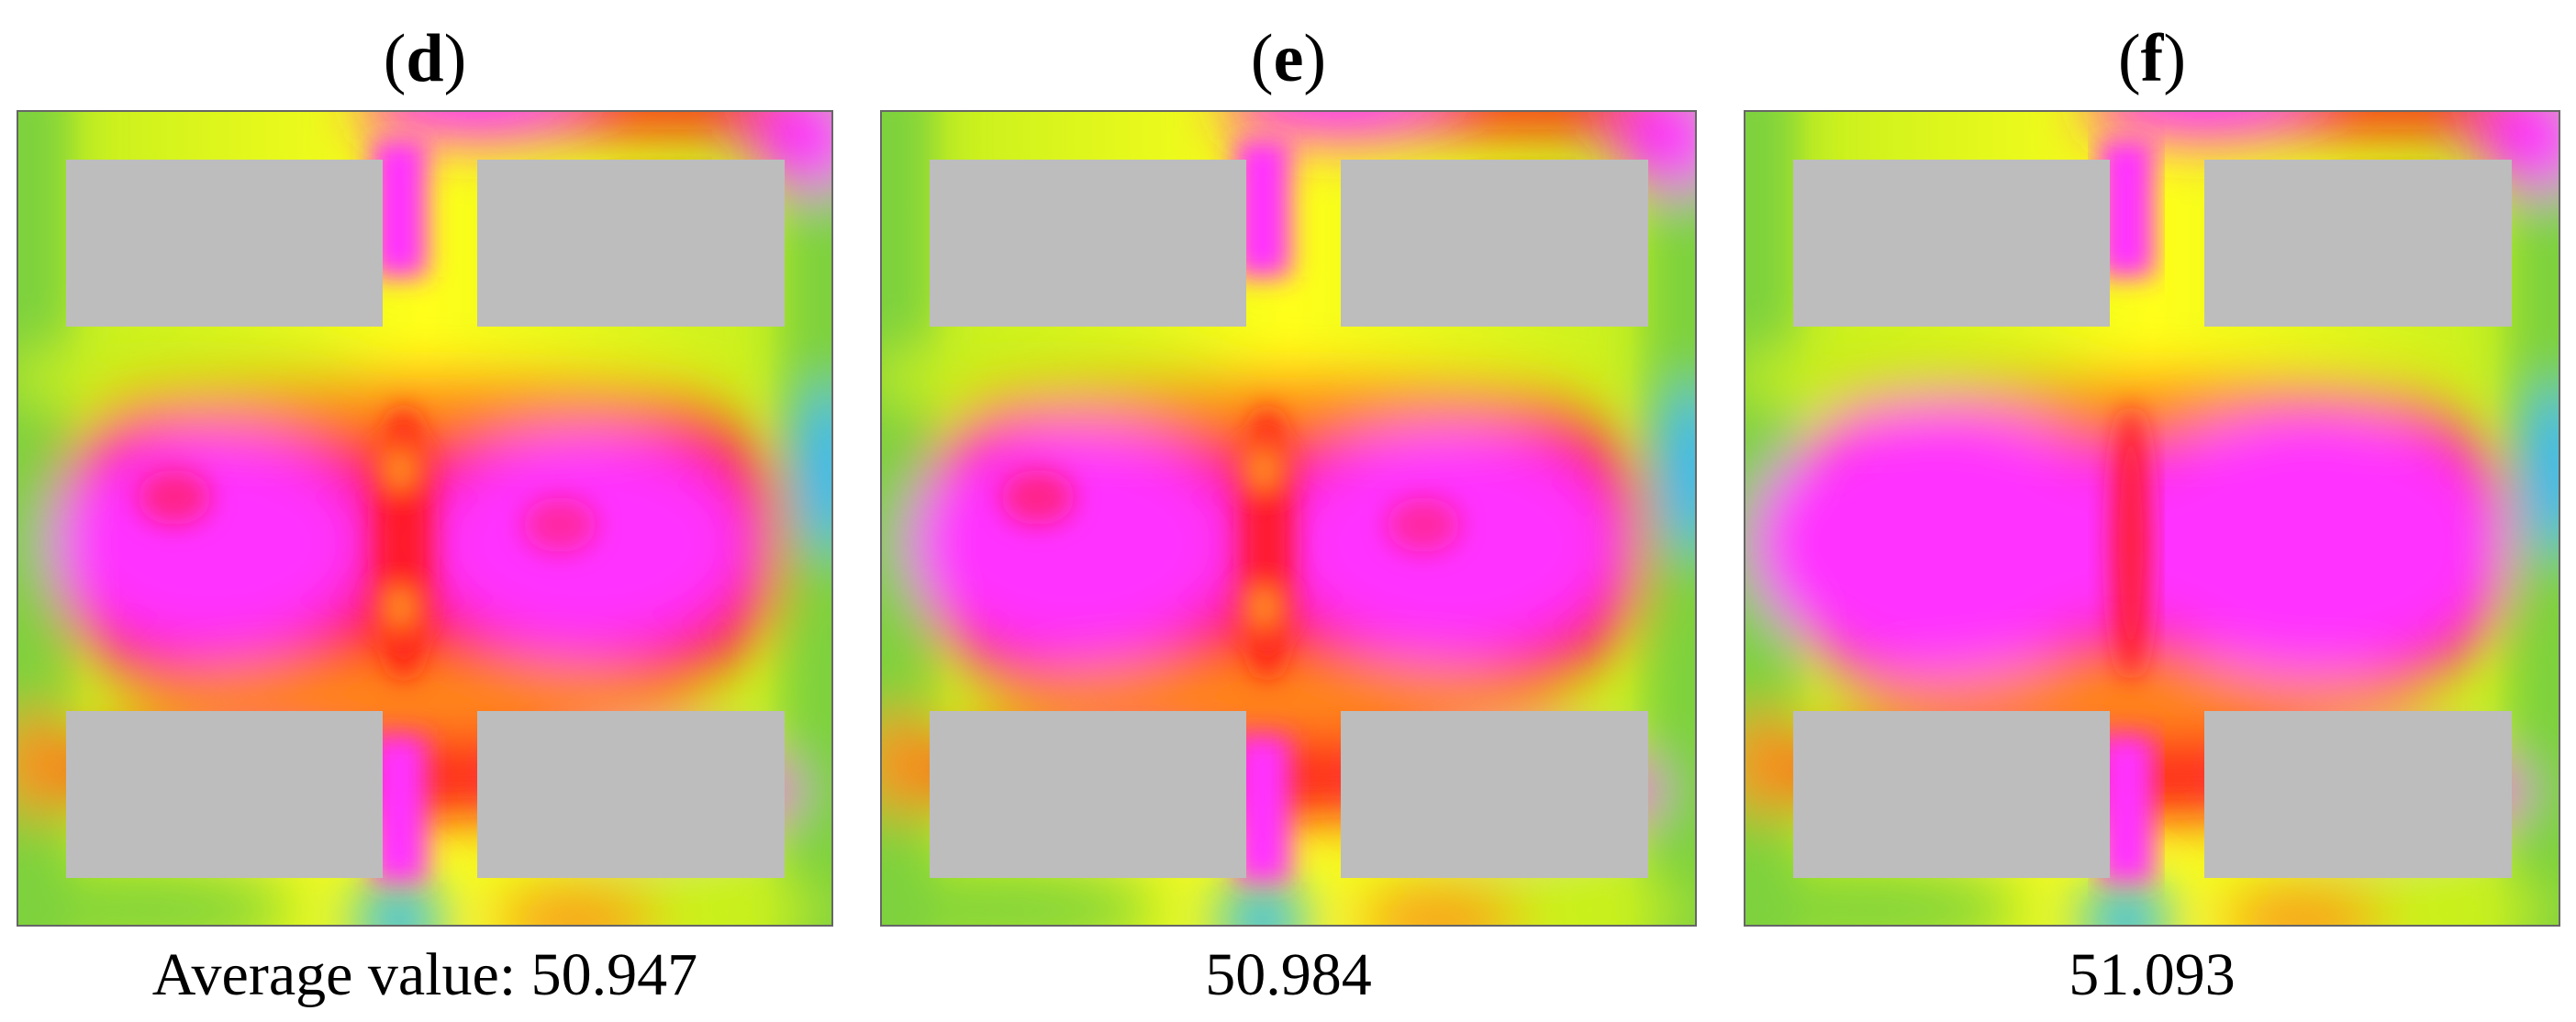  What do you see at coordinates (1288, 975) in the screenshot?
I see `panel-caption-e: 50.984` at bounding box center [1288, 975].